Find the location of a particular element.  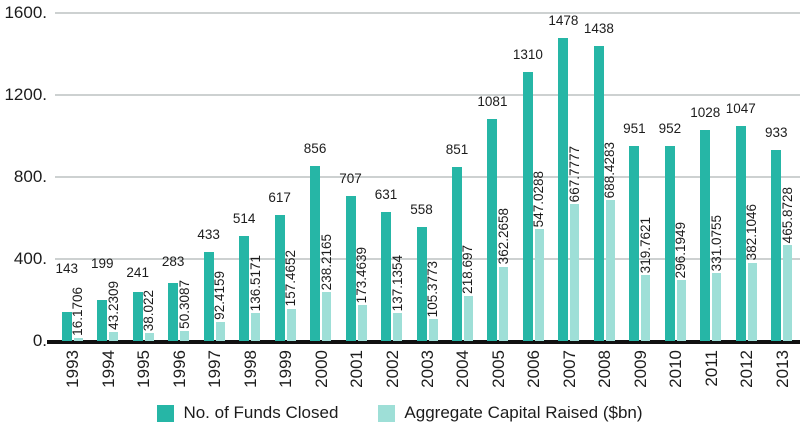

bar-funds-closed-2002 is located at coordinates (386, 276).